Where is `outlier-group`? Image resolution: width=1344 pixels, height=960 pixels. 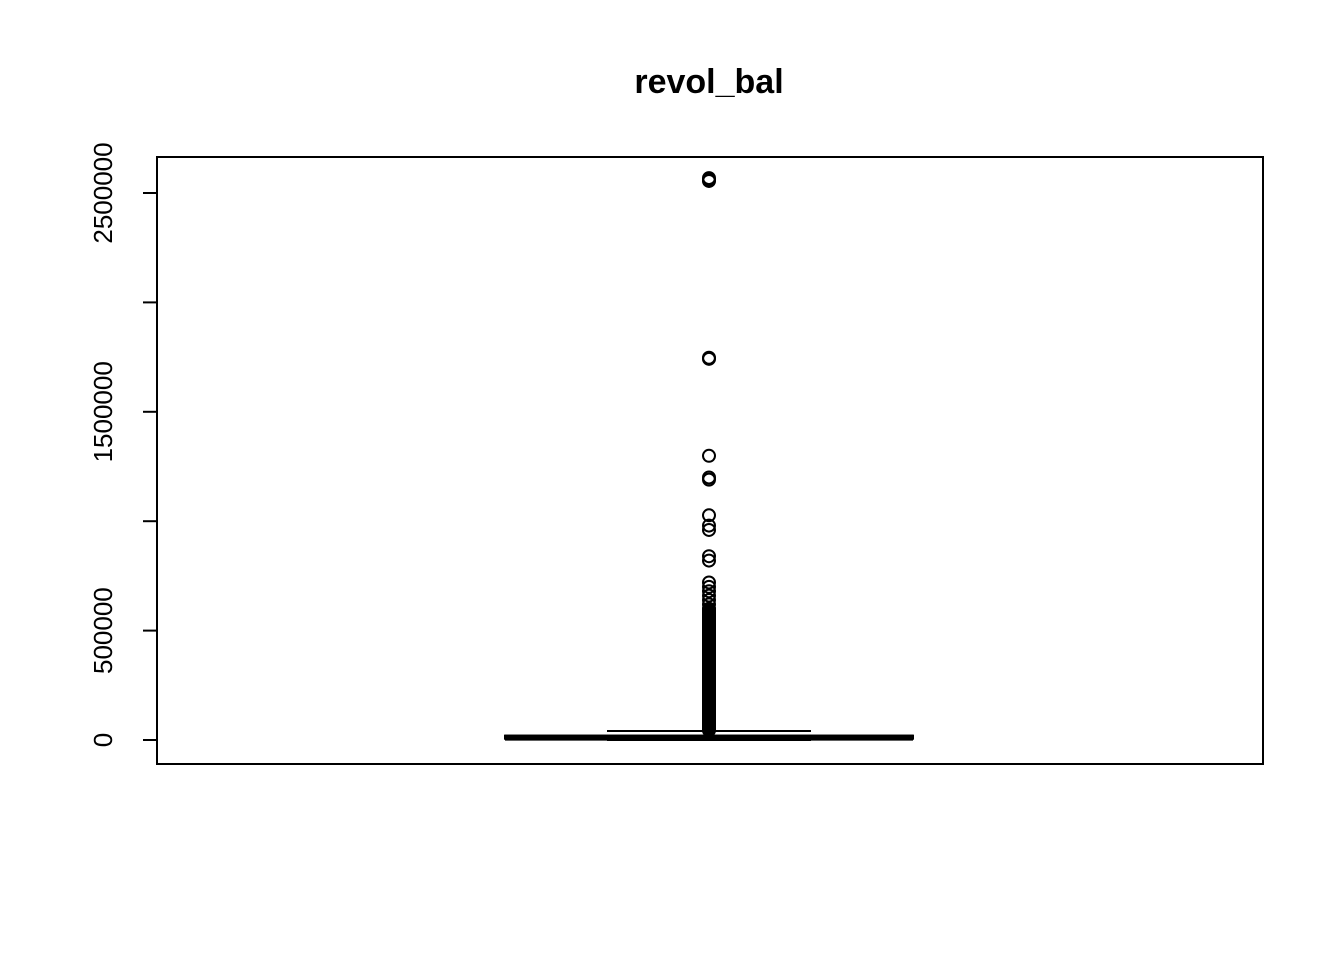
outlier-group is located at coordinates (709, 454).